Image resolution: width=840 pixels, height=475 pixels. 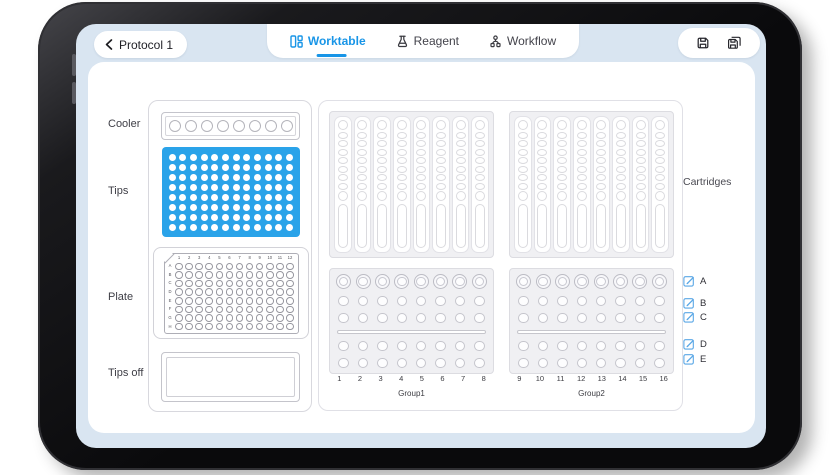 I want to click on channel-number: 15, so click(x=643, y=378).